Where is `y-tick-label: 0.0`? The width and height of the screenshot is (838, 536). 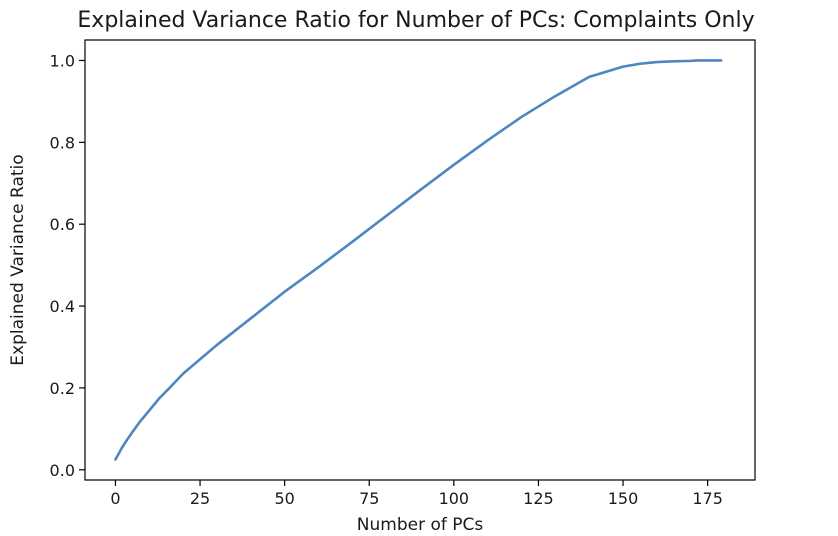 y-tick-label: 0.0 is located at coordinates (62, 470).